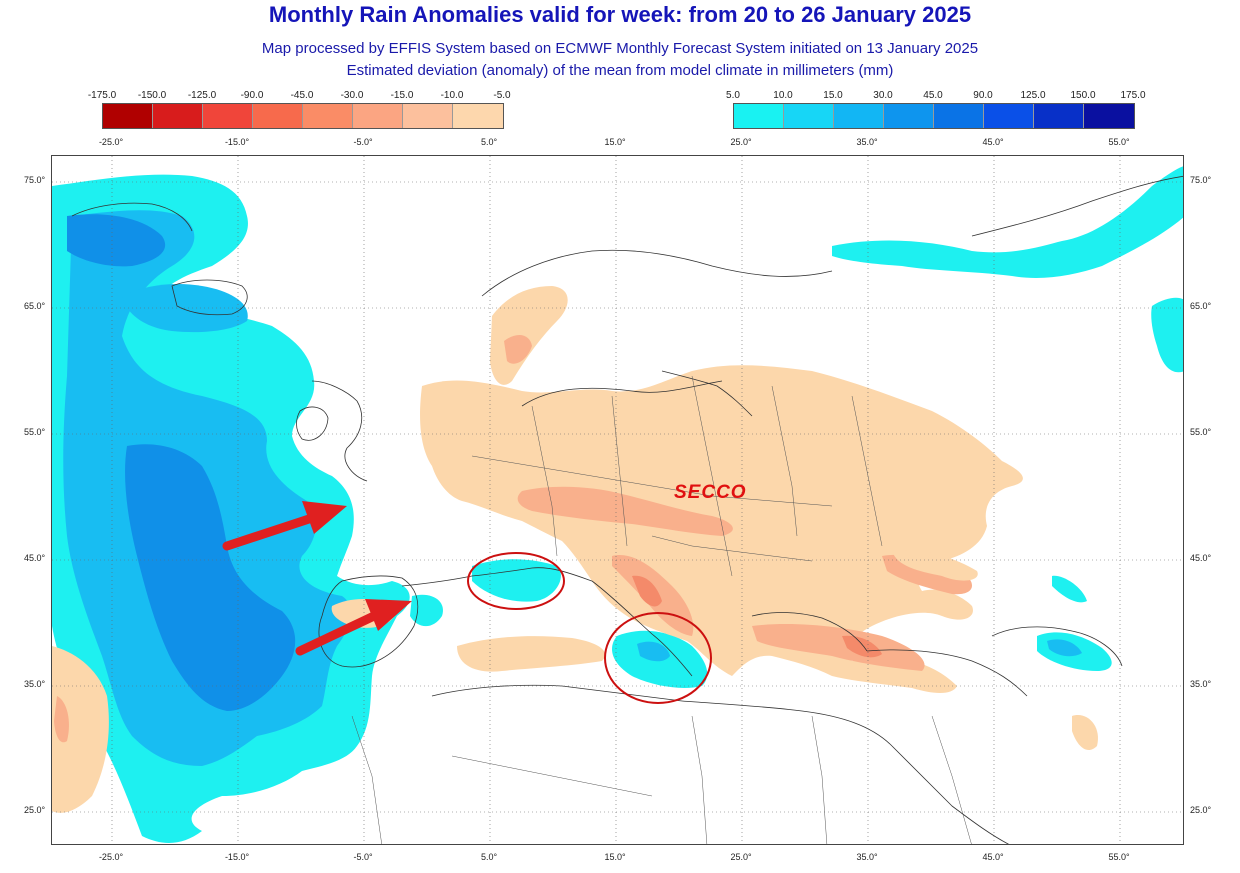 The image size is (1240, 873). I want to click on legend-label: -10.0, so click(452, 95).